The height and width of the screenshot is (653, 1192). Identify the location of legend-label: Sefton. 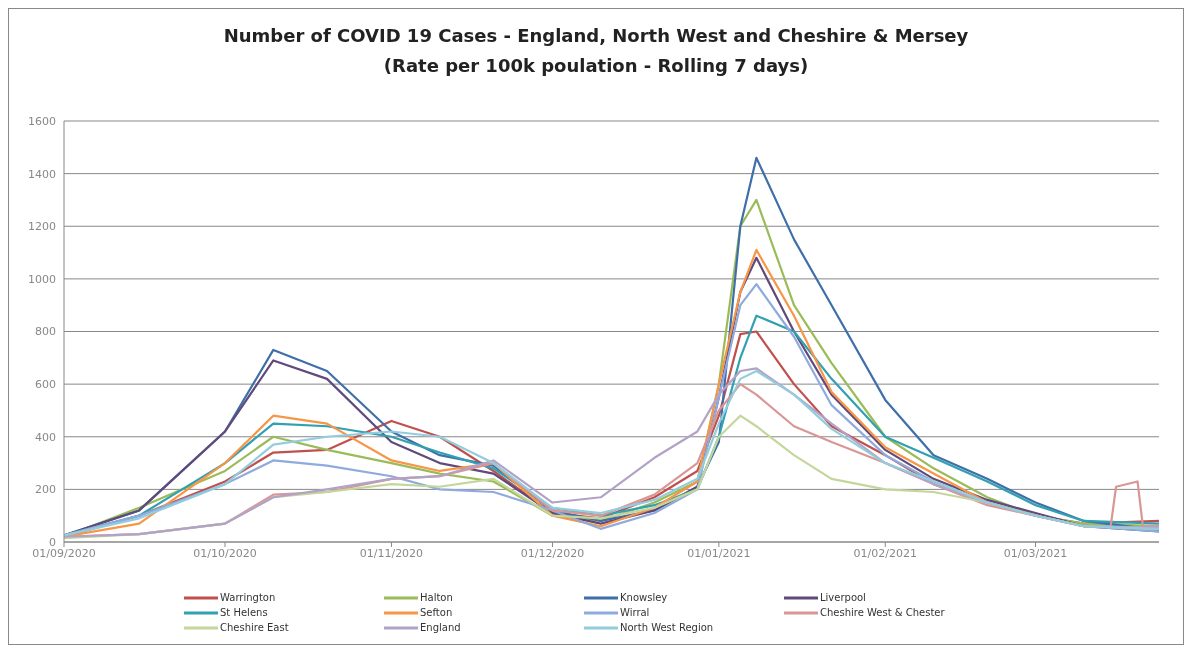
(436, 612).